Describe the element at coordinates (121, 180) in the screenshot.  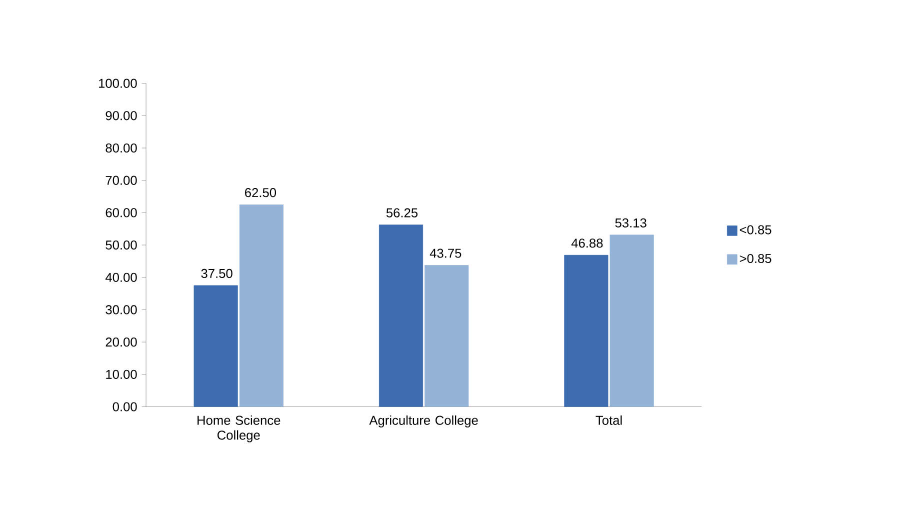
I see `y-tick-label: 70.00` at that location.